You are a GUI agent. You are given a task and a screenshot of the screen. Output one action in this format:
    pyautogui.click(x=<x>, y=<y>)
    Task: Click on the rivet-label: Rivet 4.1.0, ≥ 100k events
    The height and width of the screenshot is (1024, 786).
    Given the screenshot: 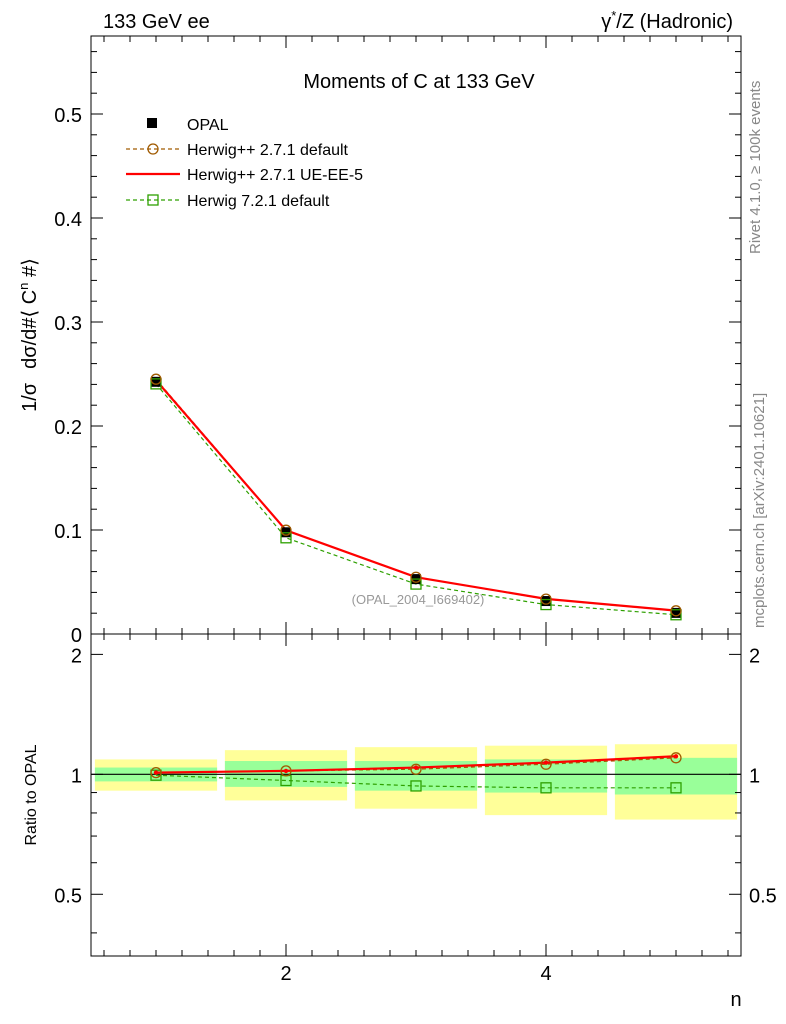 What is the action you would take?
    pyautogui.click(x=755, y=167)
    